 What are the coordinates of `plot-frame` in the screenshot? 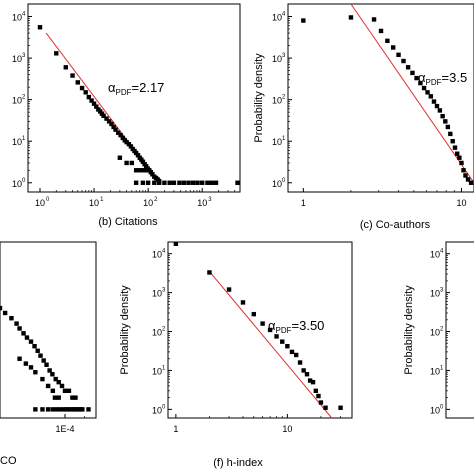 It's located at (48, 330).